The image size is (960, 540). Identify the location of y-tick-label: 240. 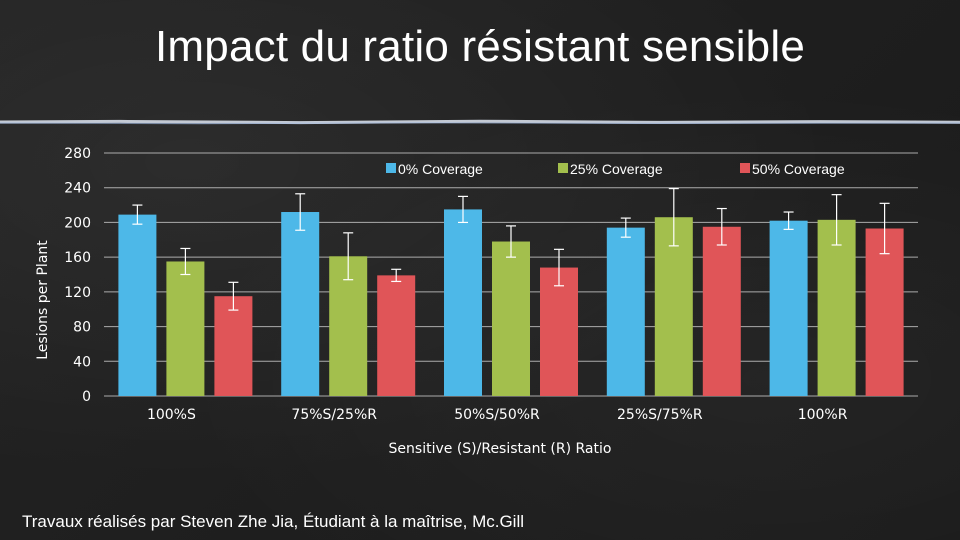
(77, 189).